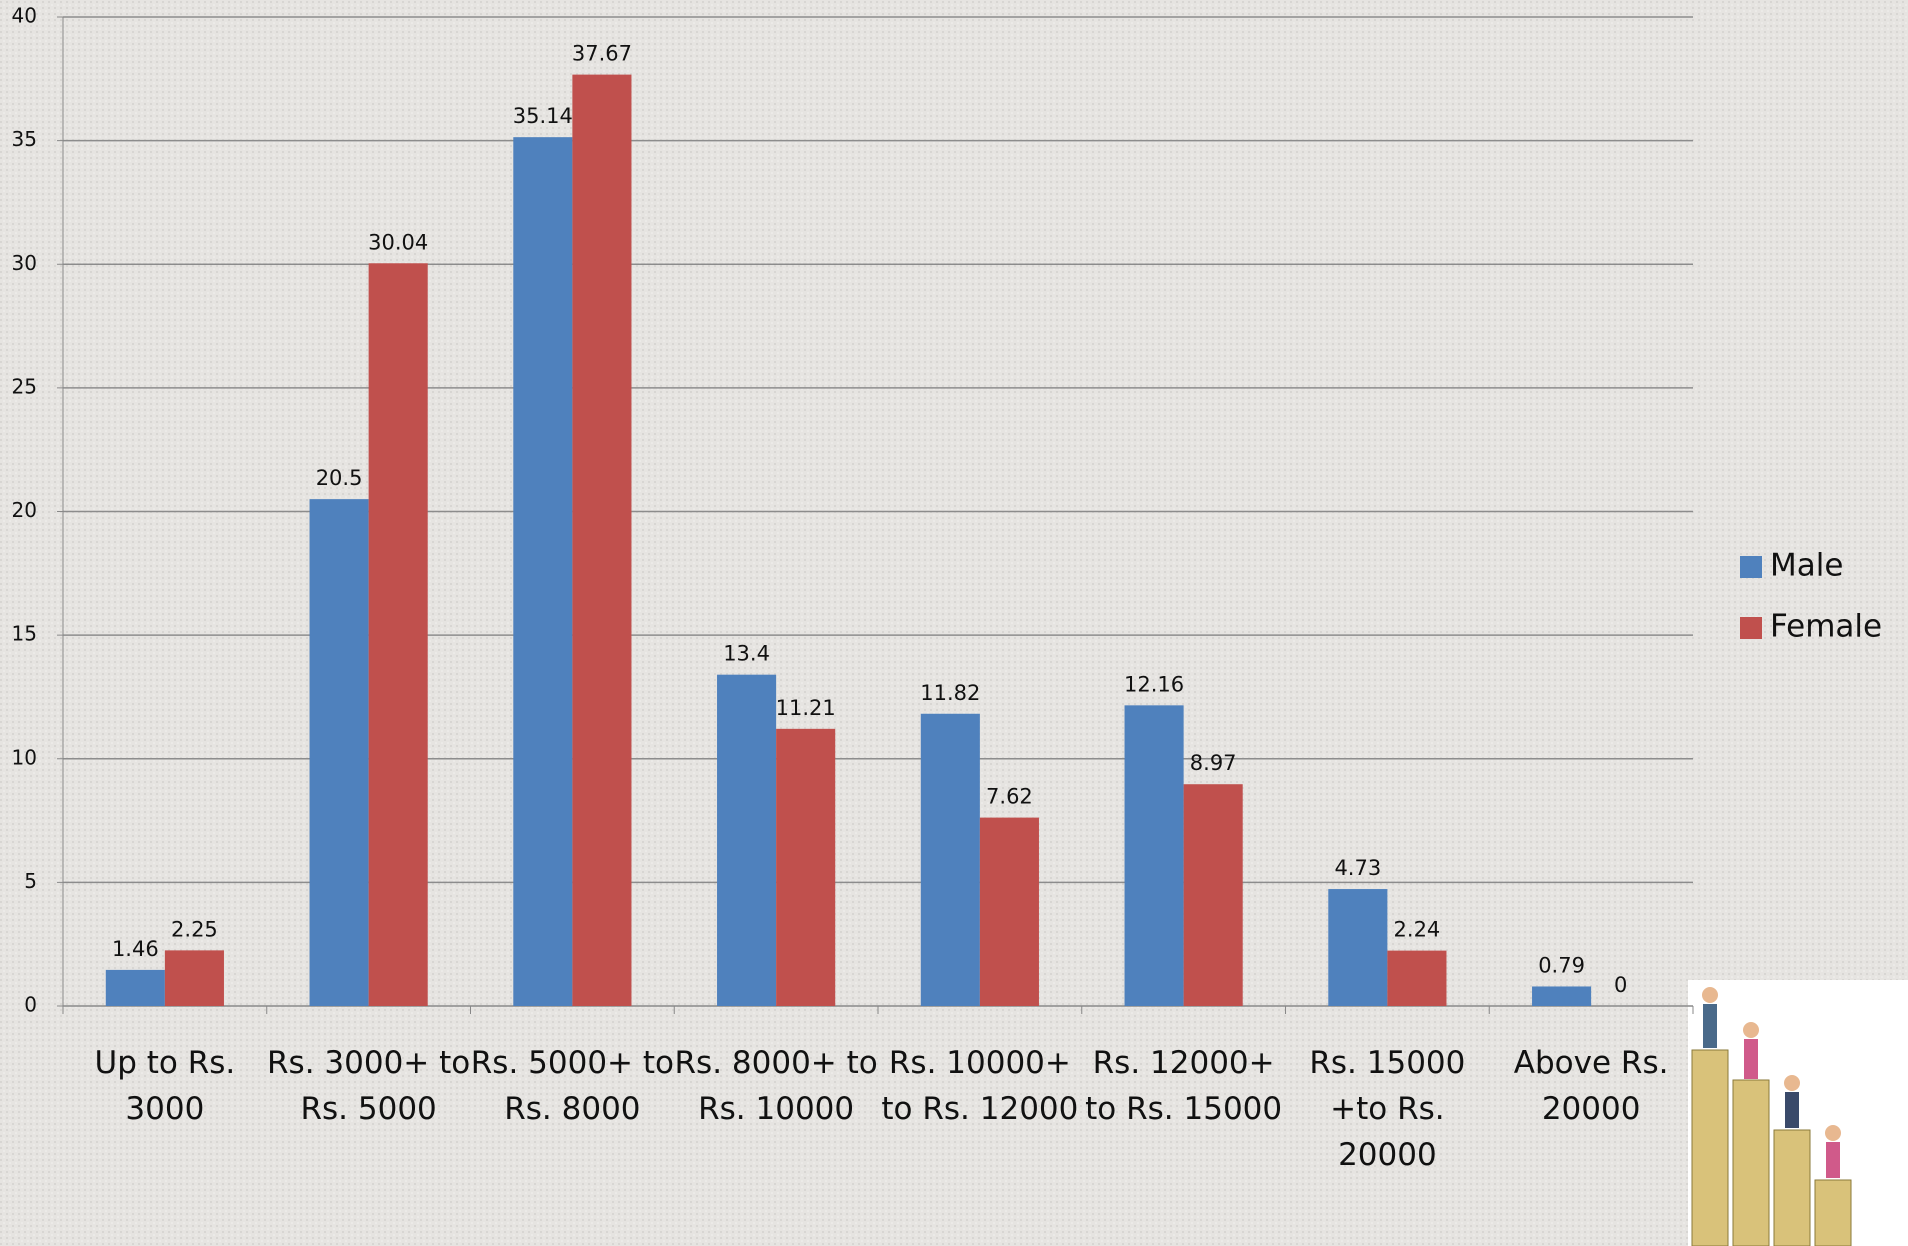 Image resolution: width=1908 pixels, height=1246 pixels. What do you see at coordinates (1826, 627) in the screenshot?
I see `legend-label: Female` at bounding box center [1826, 627].